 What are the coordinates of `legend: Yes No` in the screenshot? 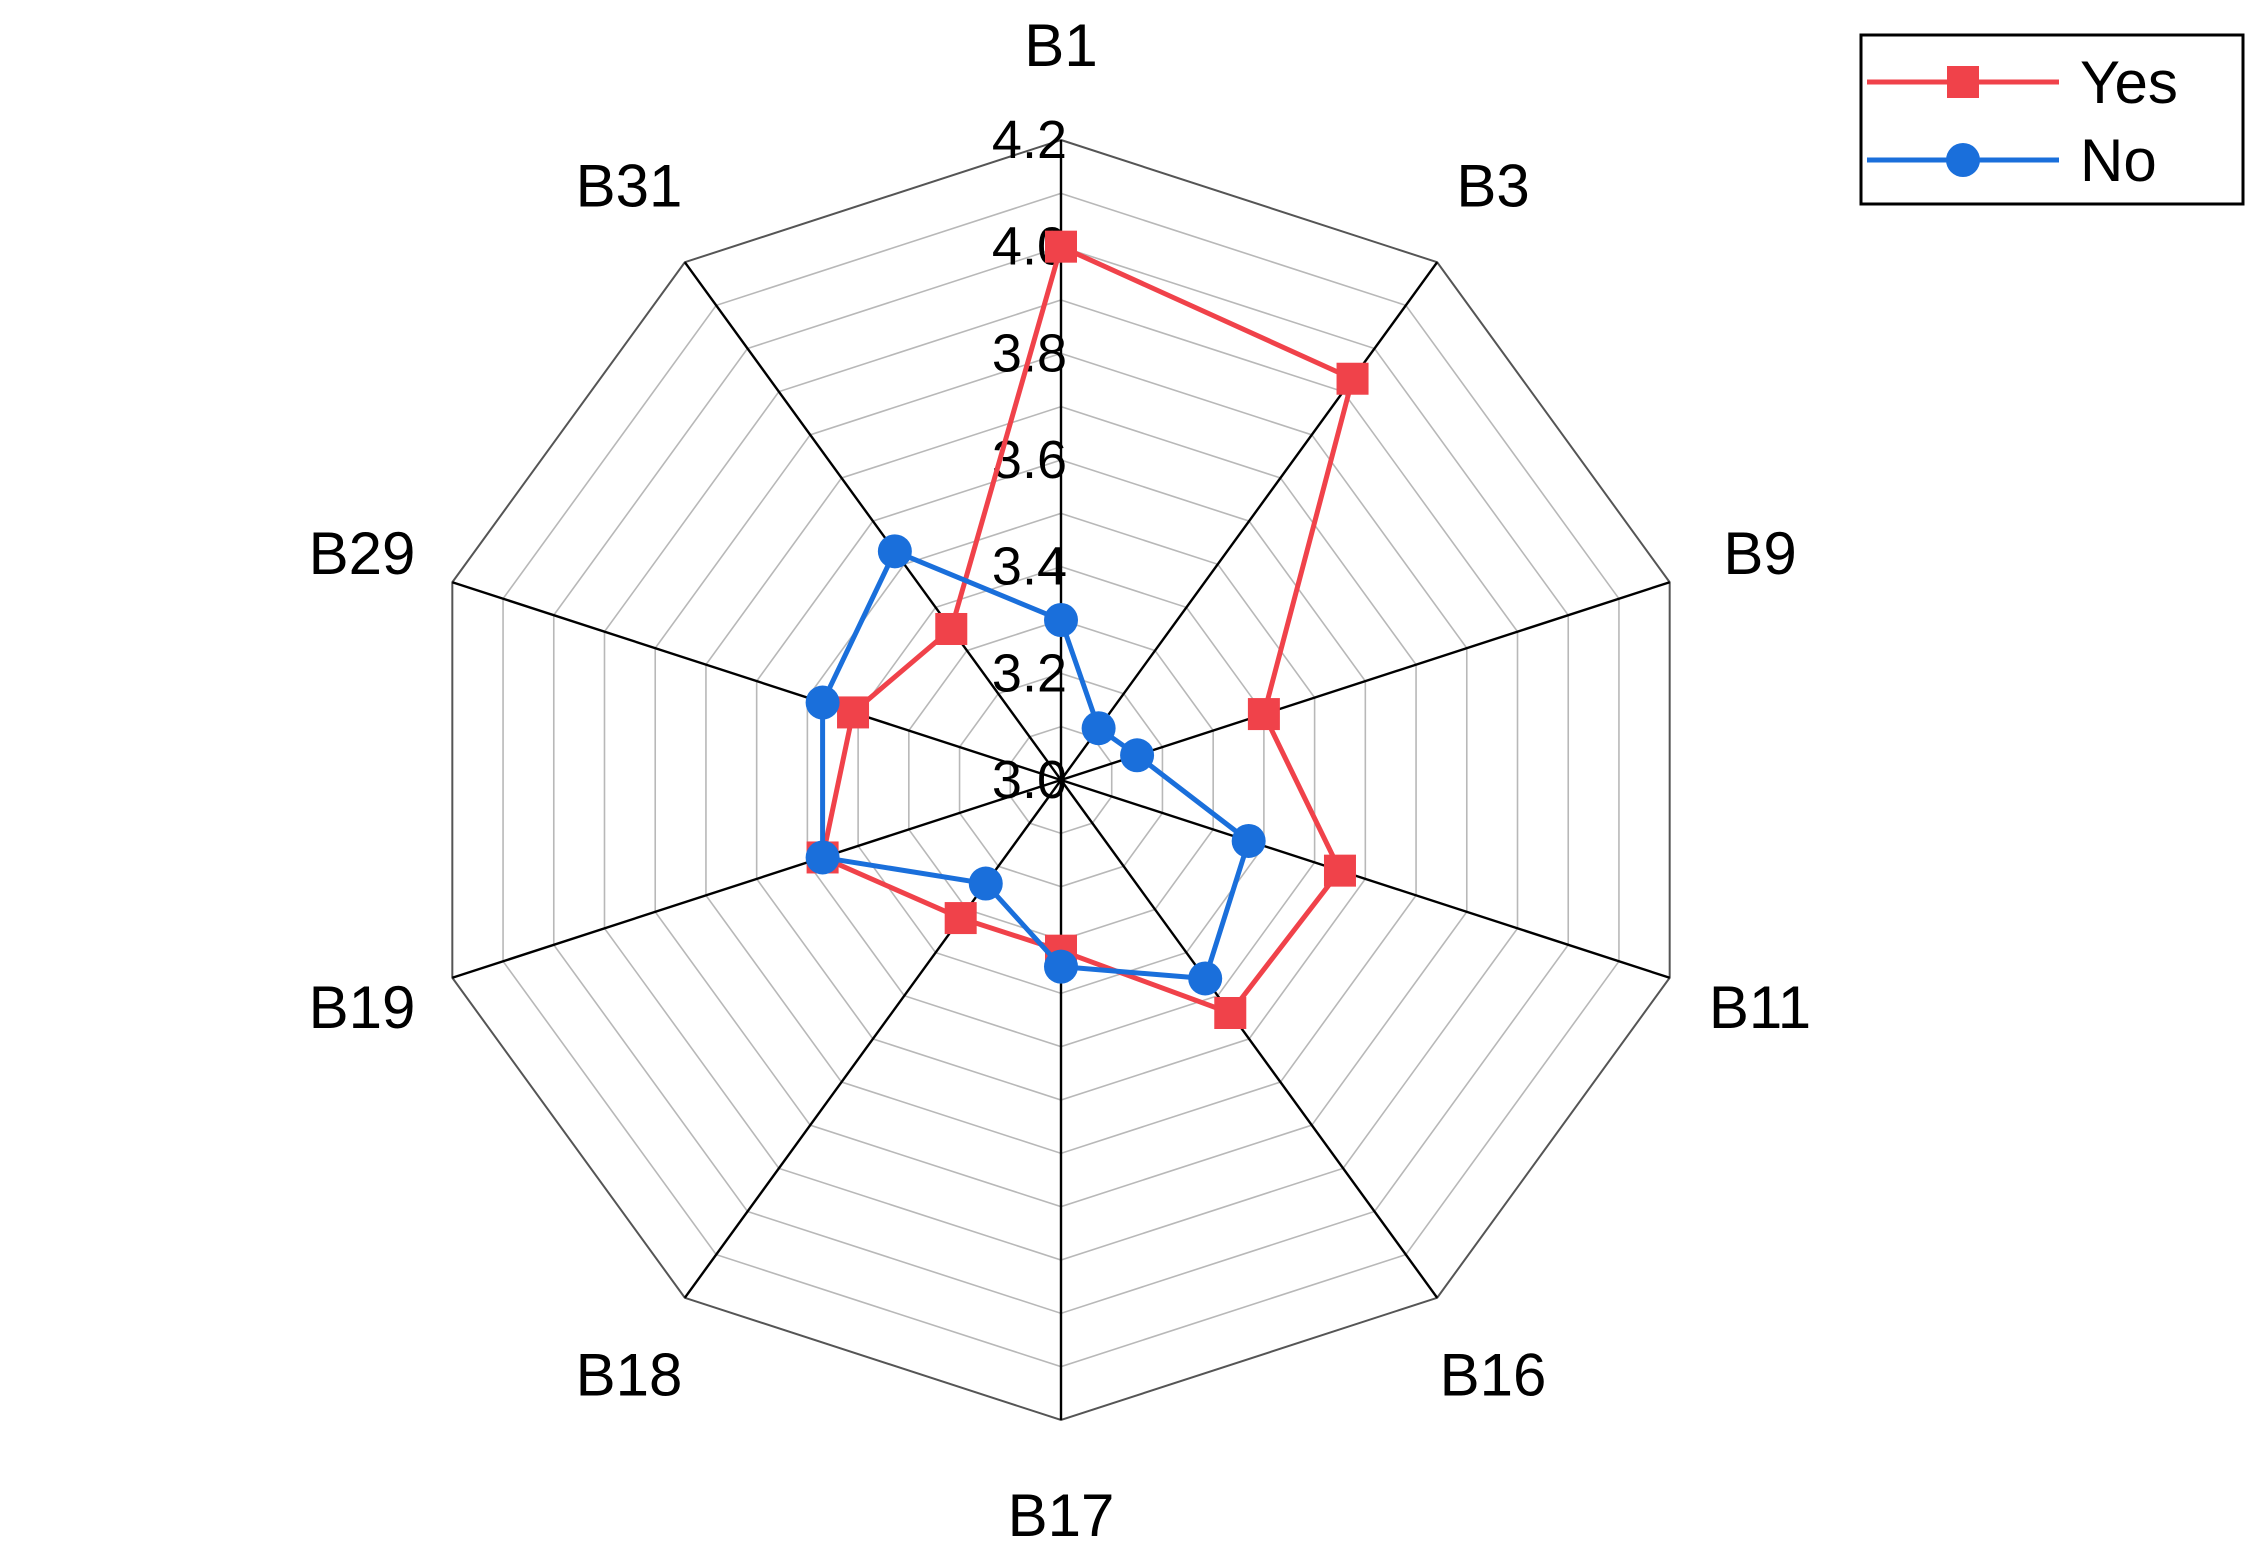 It's located at (2052, 119).